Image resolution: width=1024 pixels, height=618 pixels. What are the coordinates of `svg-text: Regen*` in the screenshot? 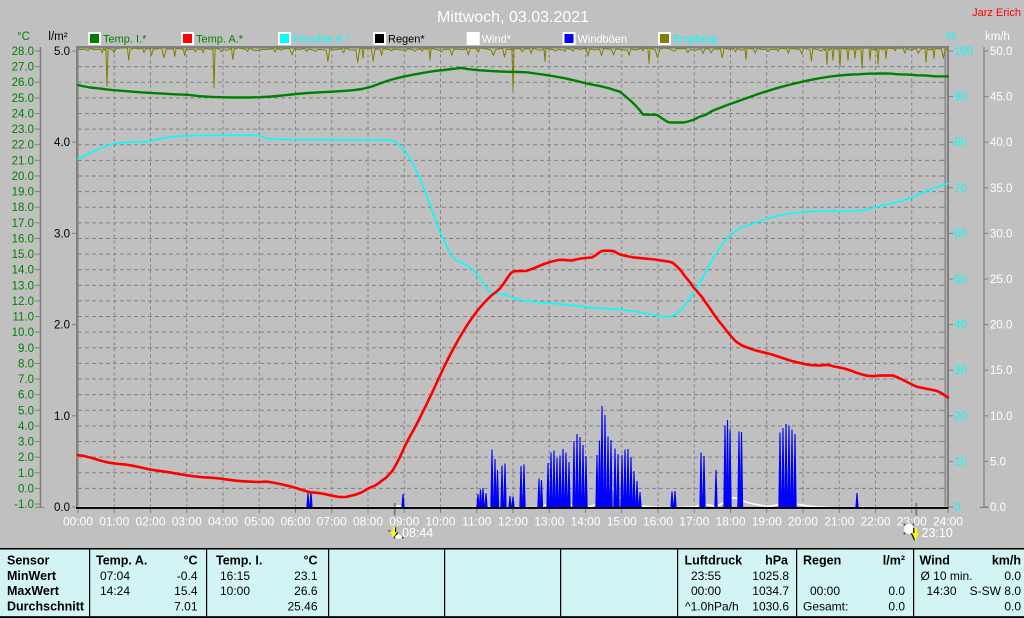 It's located at (406, 40).